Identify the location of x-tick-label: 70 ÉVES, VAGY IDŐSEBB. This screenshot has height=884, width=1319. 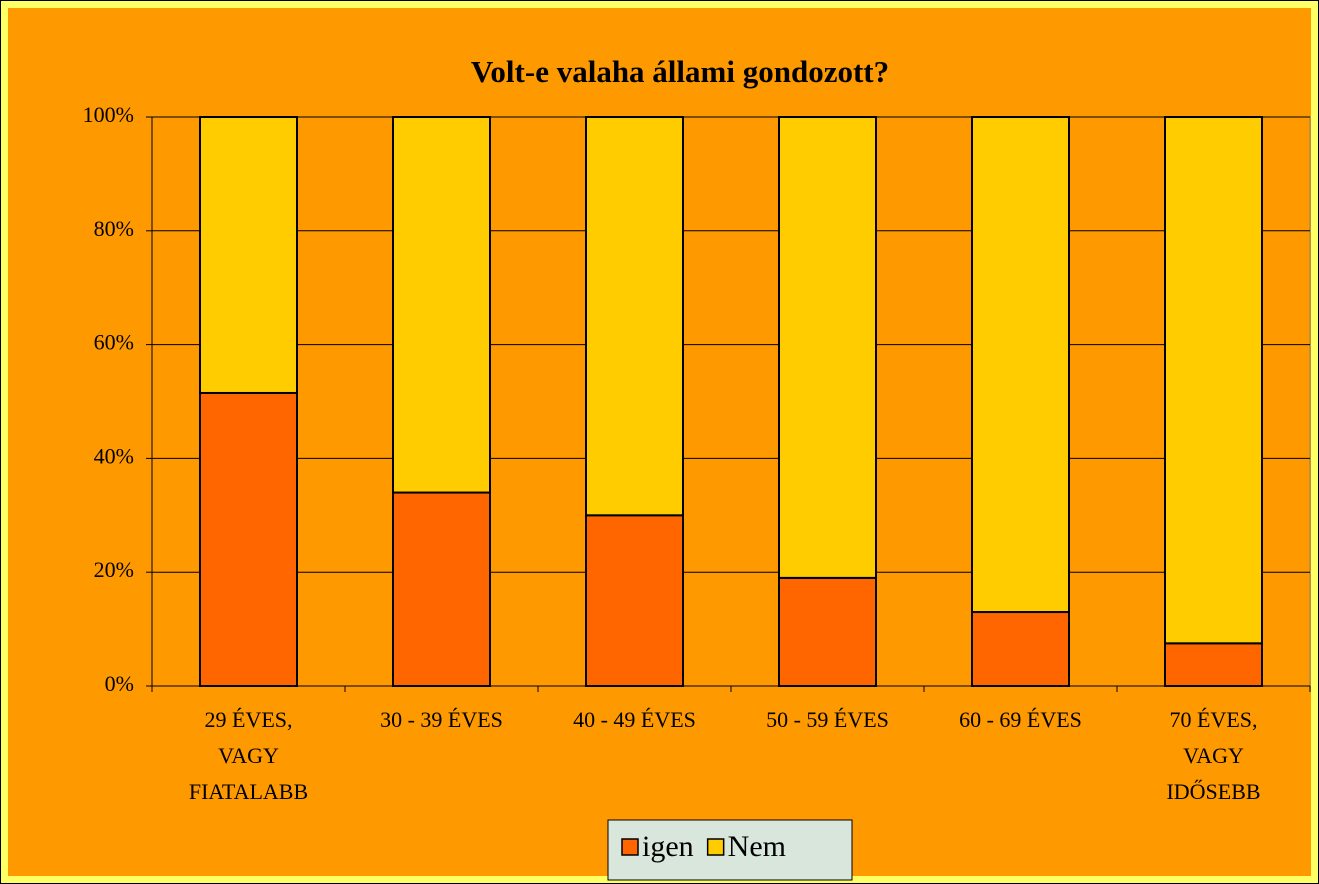
(1213, 755).